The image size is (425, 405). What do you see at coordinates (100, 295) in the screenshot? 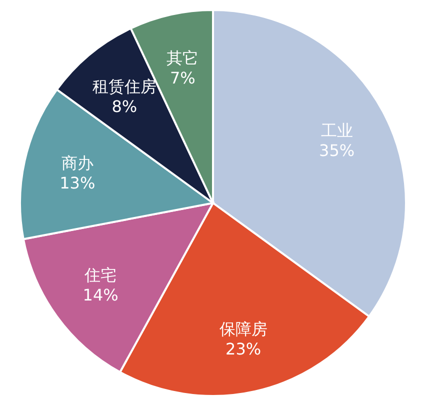
I see `data-label: 14%` at bounding box center [100, 295].